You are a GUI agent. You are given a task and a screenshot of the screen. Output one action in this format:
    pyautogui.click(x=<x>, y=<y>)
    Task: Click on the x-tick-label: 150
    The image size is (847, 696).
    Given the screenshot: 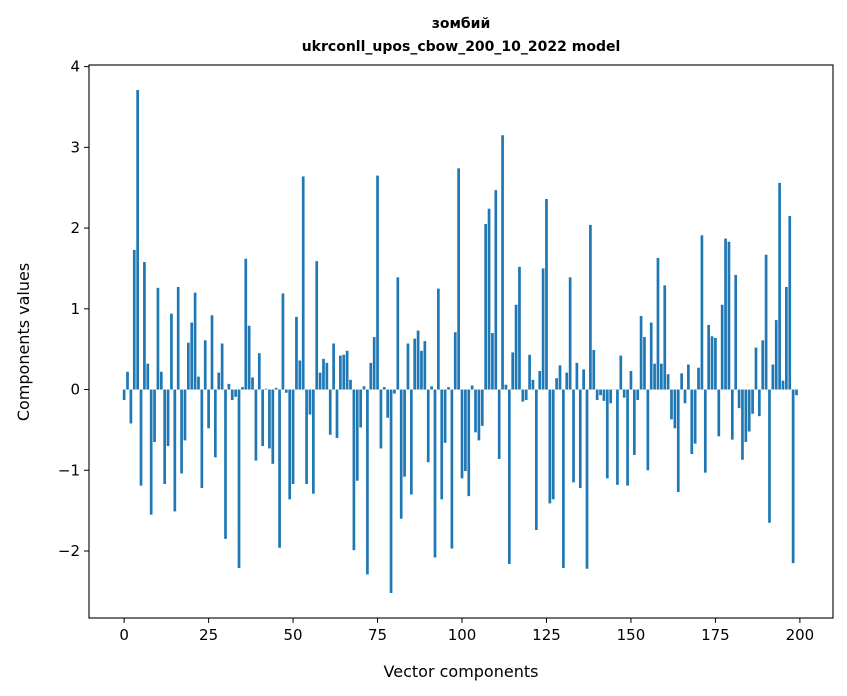 What is the action you would take?
    pyautogui.click(x=631, y=635)
    